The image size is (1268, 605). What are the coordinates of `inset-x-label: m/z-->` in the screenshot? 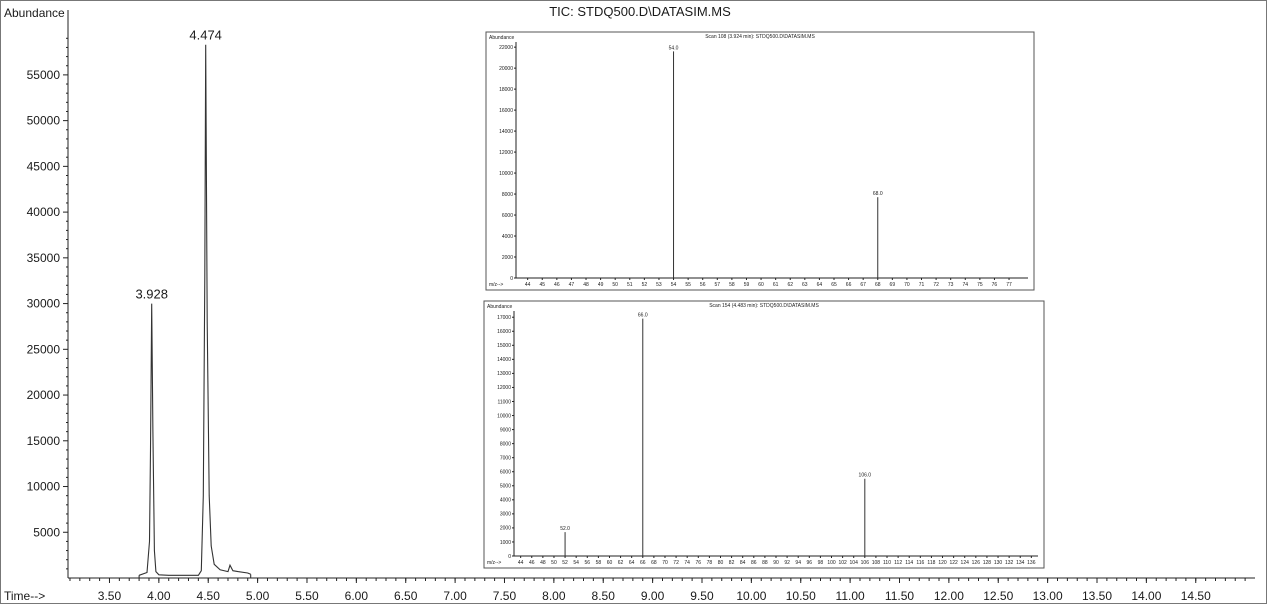 It's located at (496, 285).